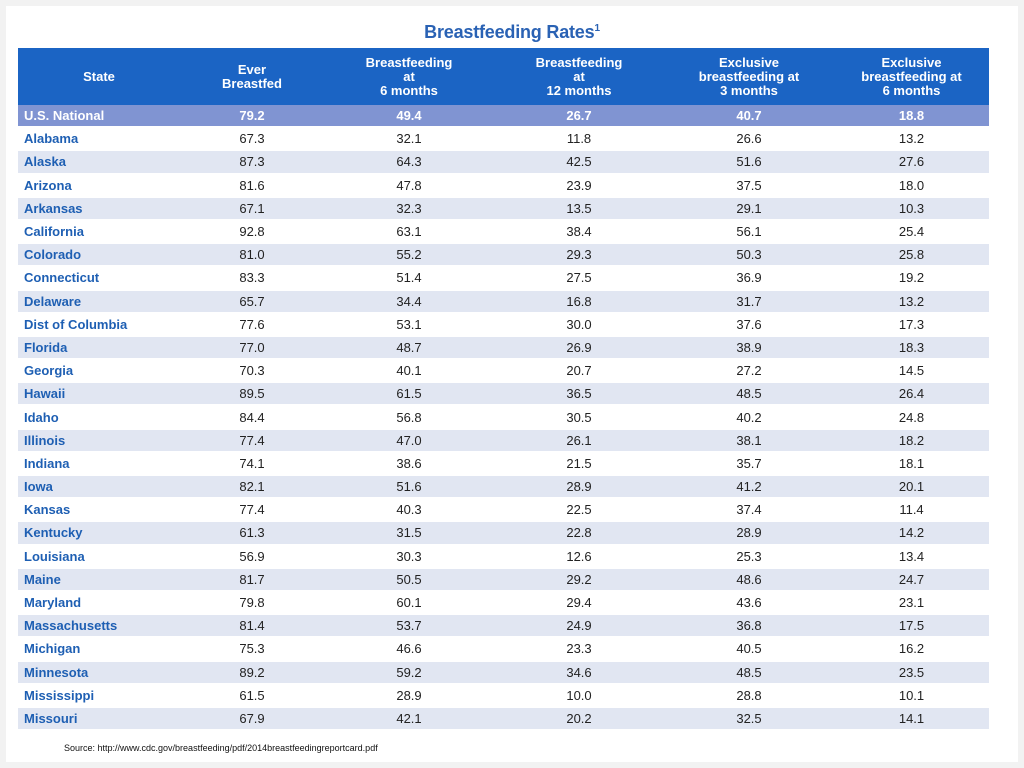  Describe the element at coordinates (252, 695) in the screenshot. I see `ever-breastfed-value: 61.5` at that location.